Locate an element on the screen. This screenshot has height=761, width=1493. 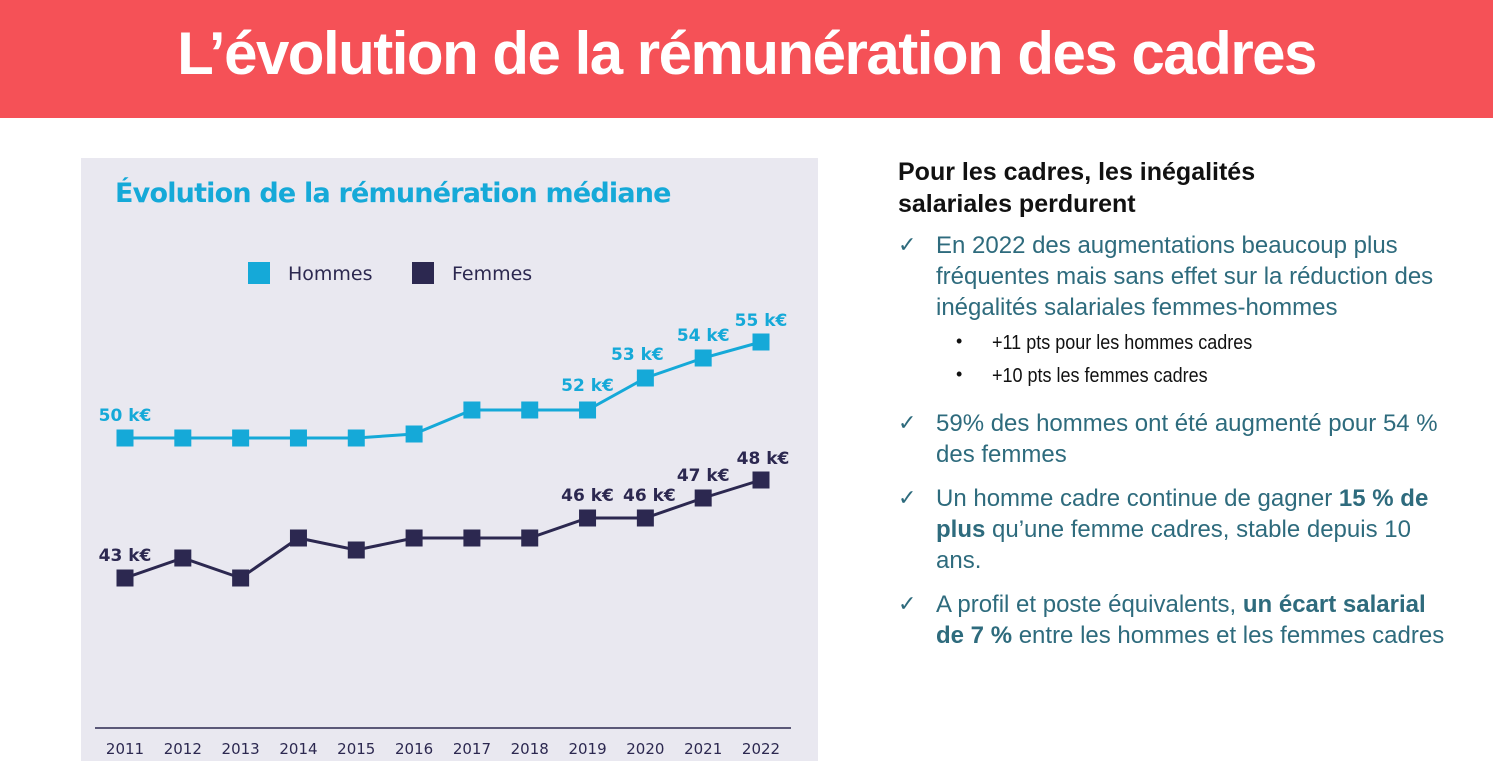
x-tick-label: 2015 is located at coordinates (356, 749).